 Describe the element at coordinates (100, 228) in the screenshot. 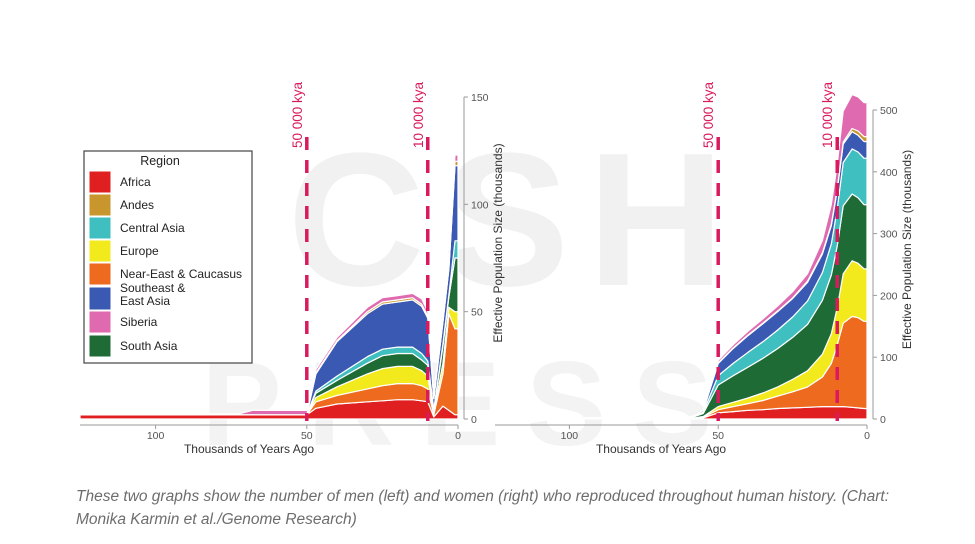

I see `legend-swatch-central-asia` at that location.